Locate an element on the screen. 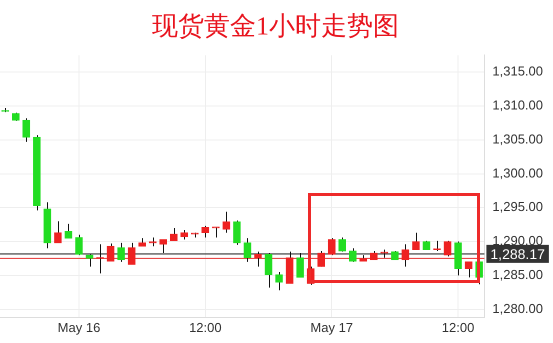 The image size is (553, 343). ref-line-label: 1,288.17 is located at coordinates (518, 254).